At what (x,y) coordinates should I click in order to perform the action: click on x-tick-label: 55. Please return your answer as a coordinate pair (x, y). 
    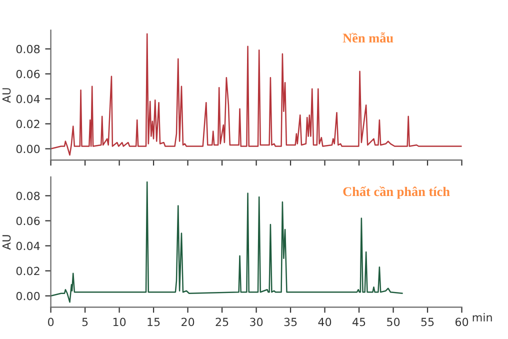
    Looking at the image, I should click on (427, 322).